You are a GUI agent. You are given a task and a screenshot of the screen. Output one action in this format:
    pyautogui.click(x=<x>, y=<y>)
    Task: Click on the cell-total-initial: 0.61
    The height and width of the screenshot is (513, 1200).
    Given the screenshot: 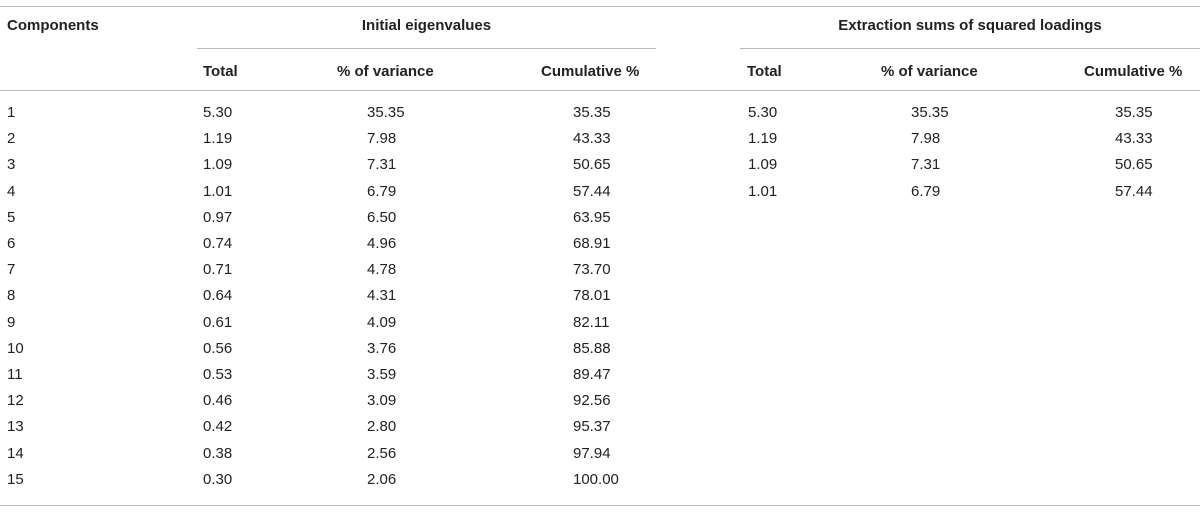 What is the action you would take?
    pyautogui.click(x=218, y=322)
    